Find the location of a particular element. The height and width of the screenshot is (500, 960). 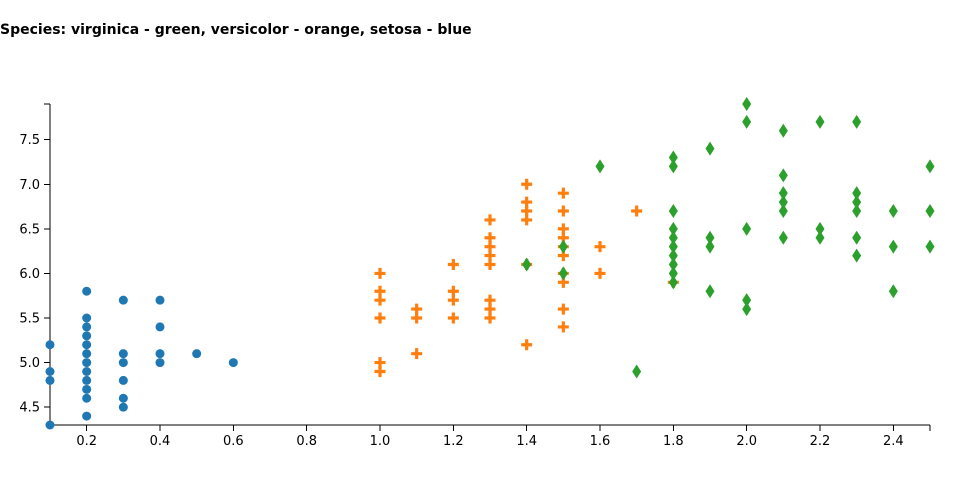

x-tick-label: 2.0 is located at coordinates (746, 441).